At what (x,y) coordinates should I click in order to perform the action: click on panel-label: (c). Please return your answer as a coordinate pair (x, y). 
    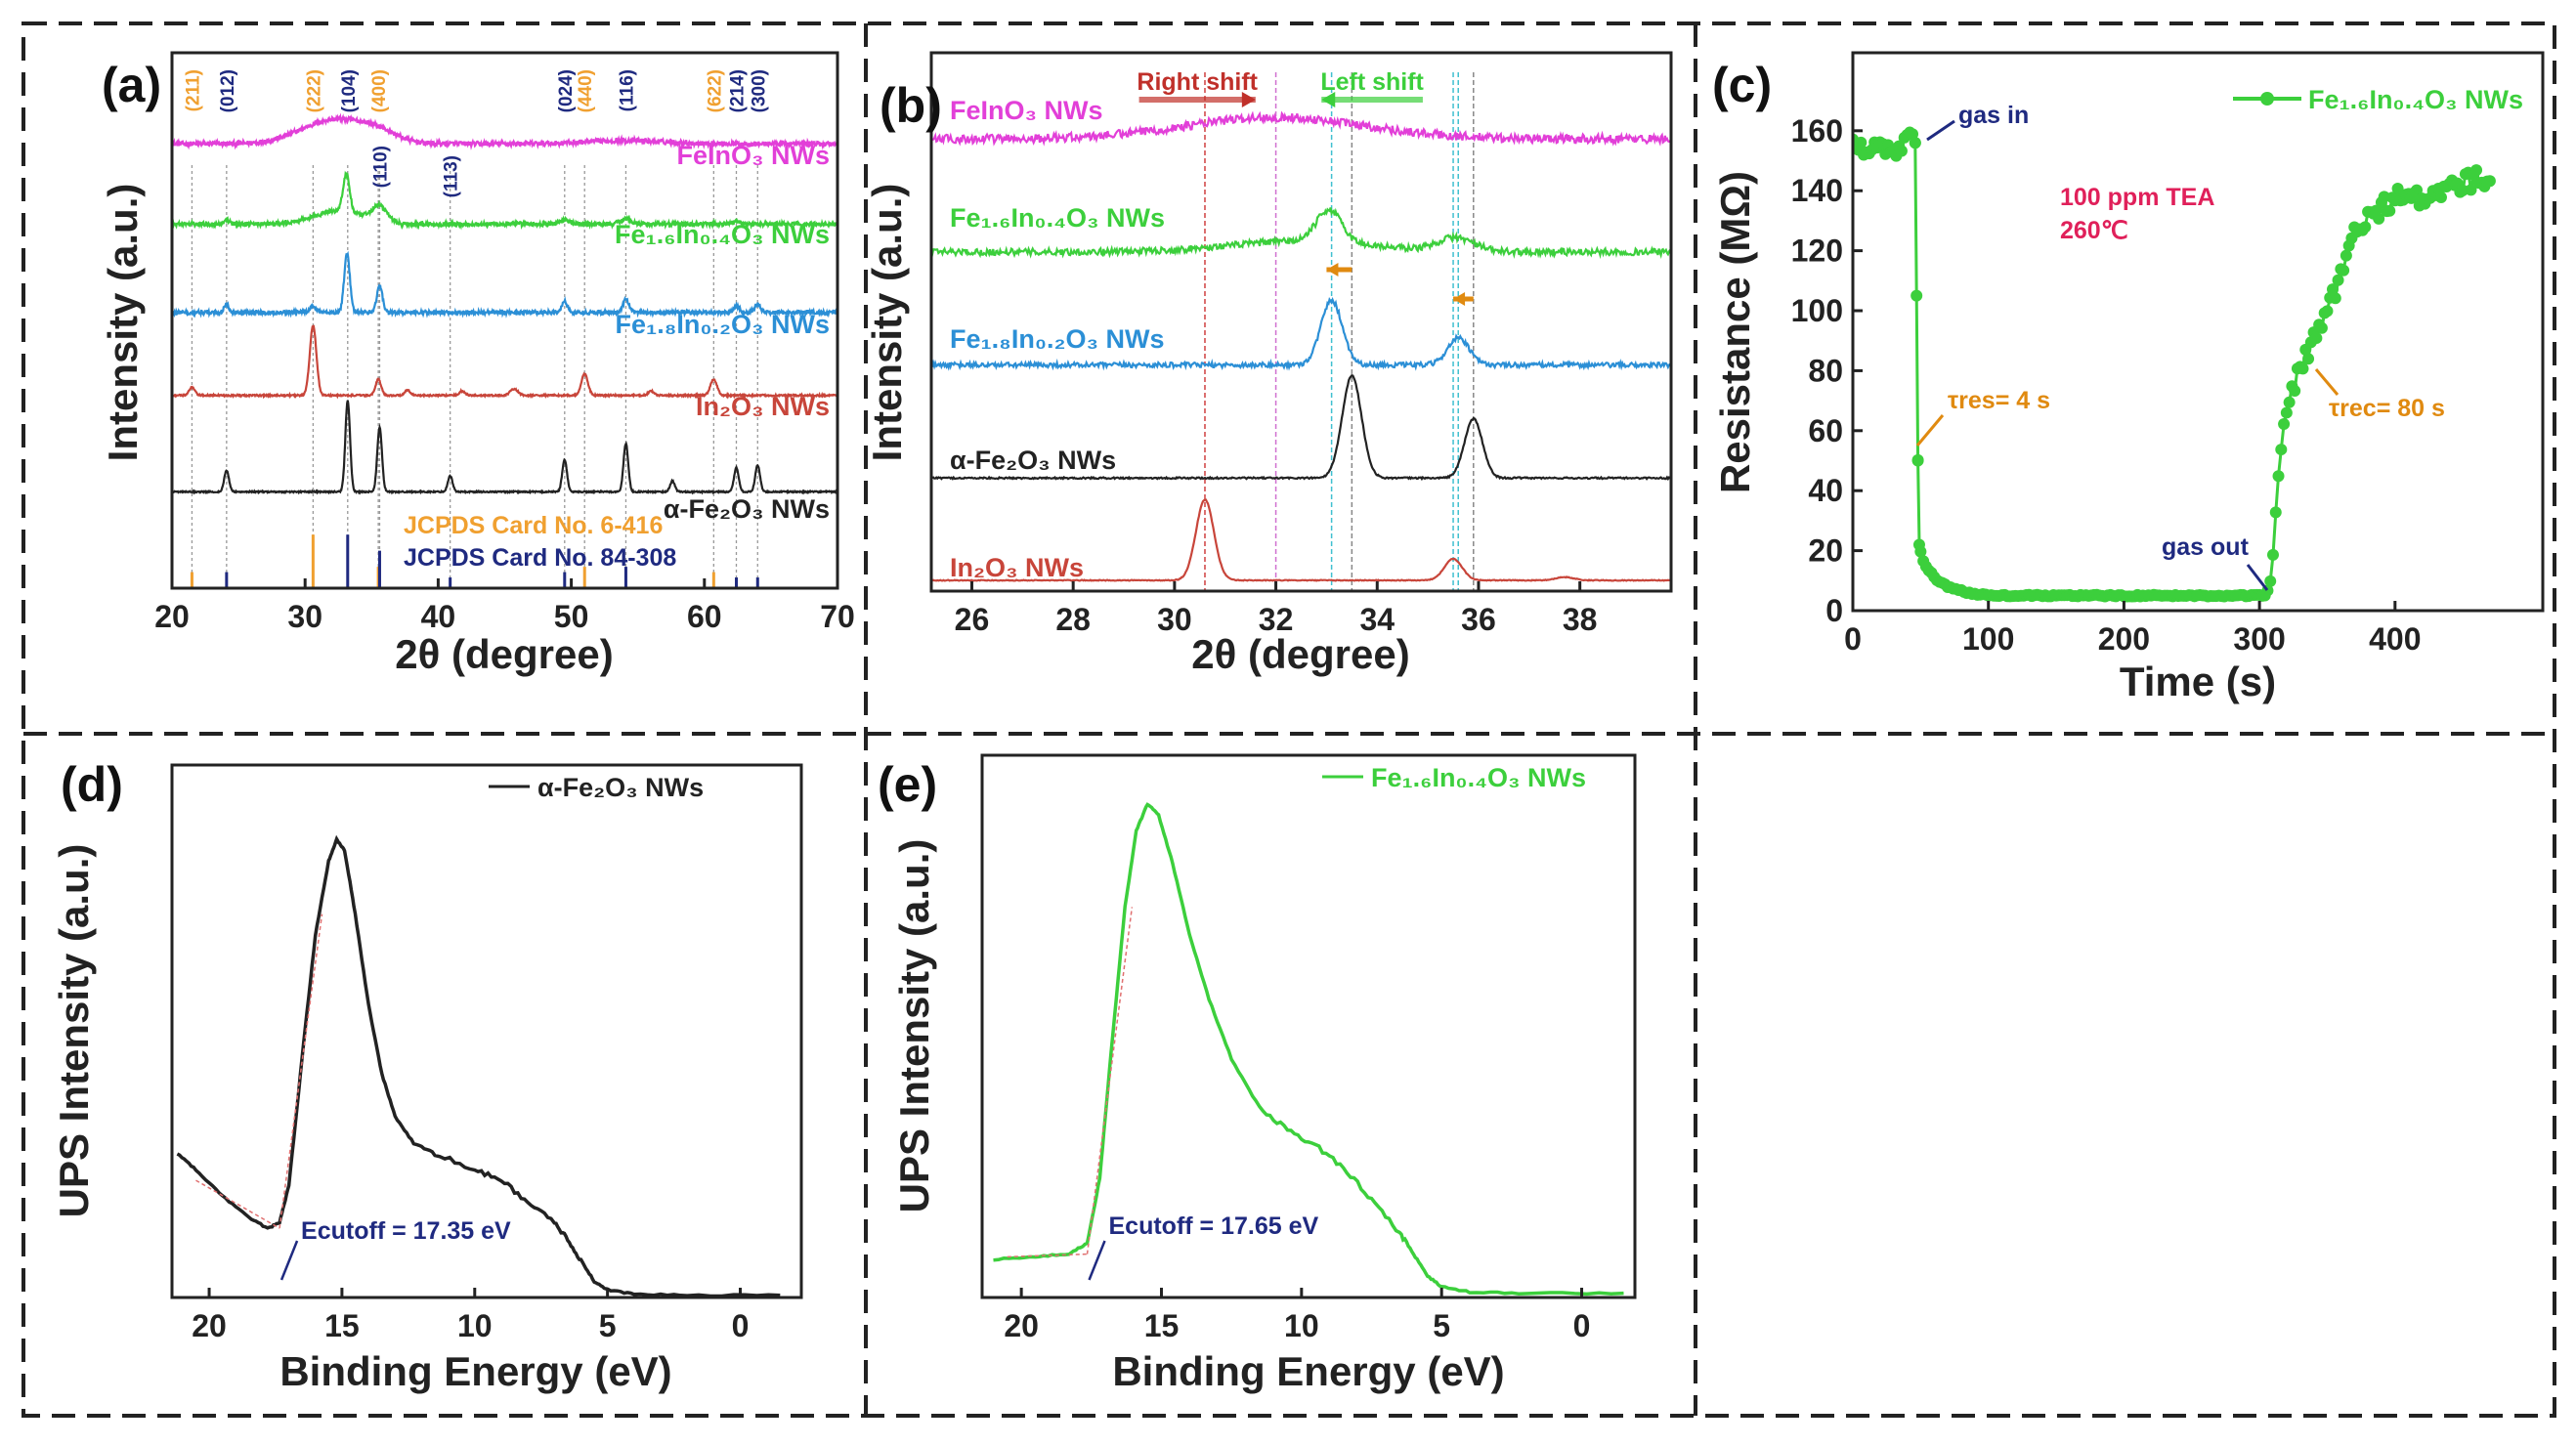
    Looking at the image, I should click on (1742, 85).